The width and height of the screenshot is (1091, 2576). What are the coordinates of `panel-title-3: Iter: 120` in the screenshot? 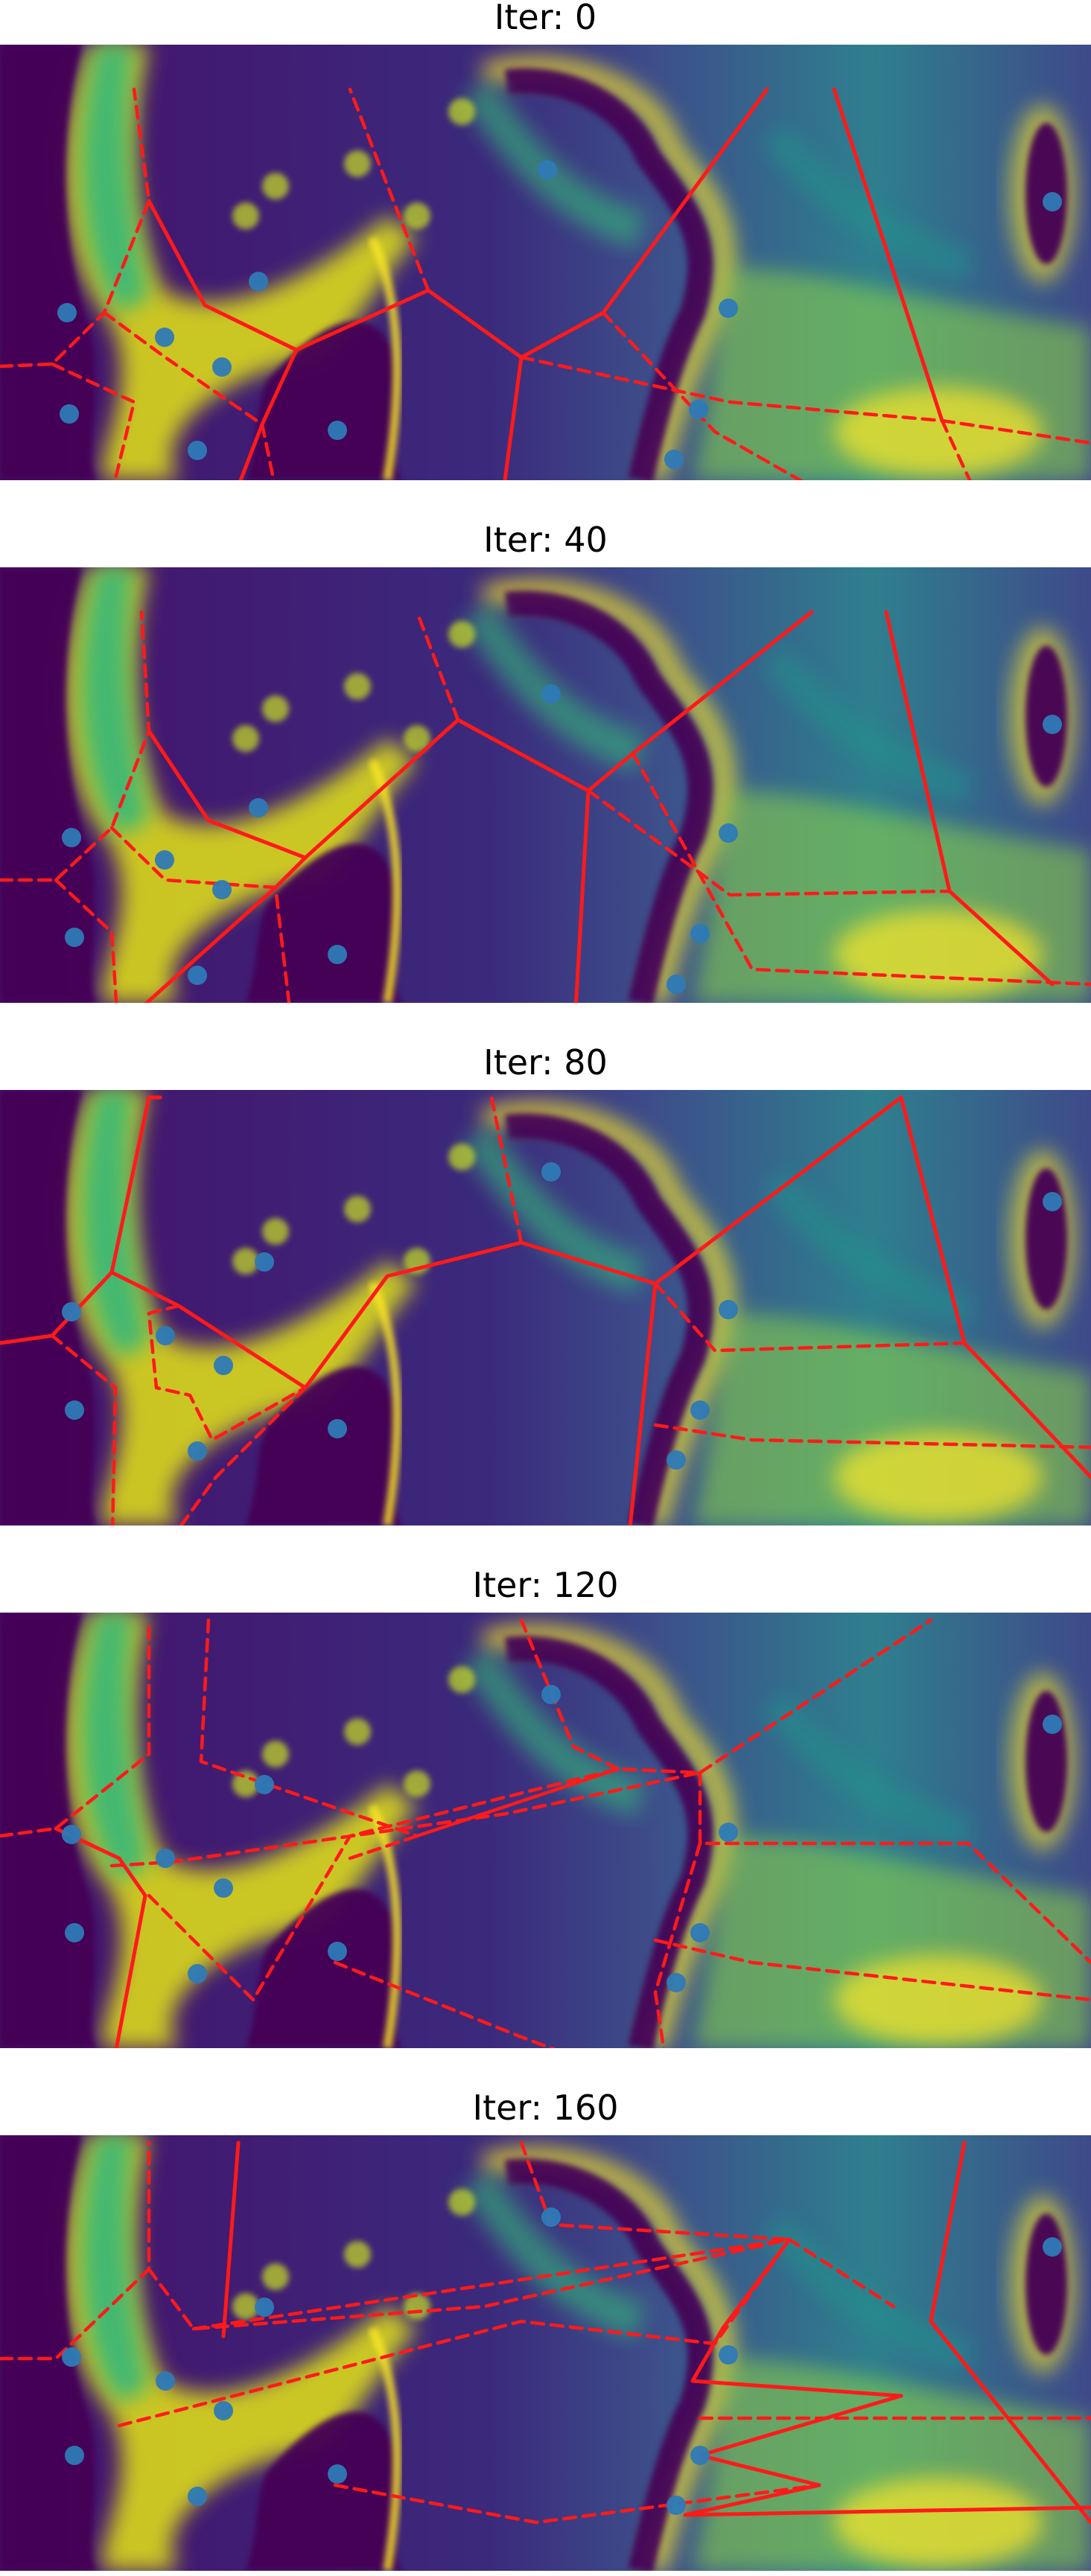 It's located at (545, 1585).